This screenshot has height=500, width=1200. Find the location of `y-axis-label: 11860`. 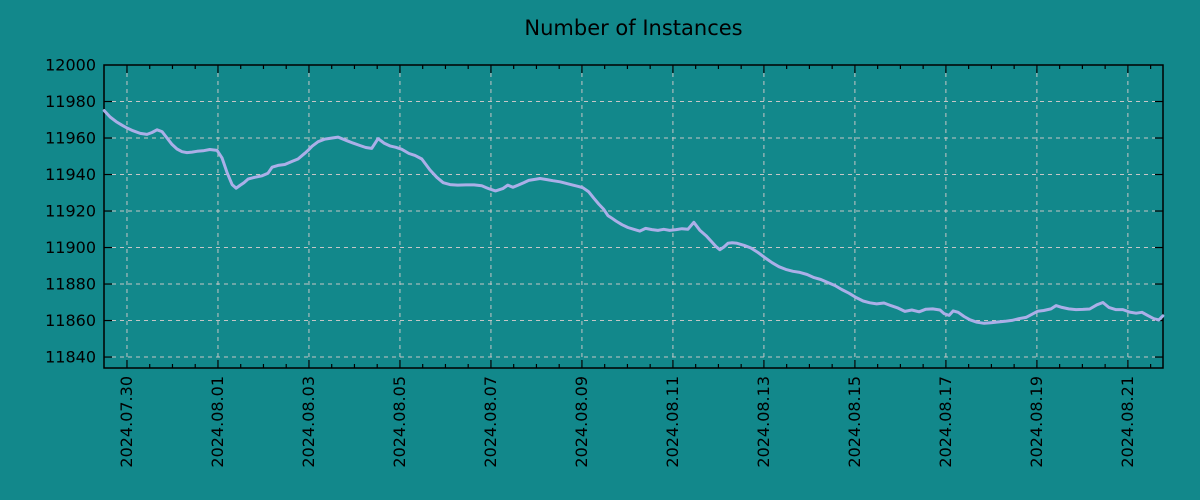

y-axis-label: 11860 is located at coordinates (70, 320).